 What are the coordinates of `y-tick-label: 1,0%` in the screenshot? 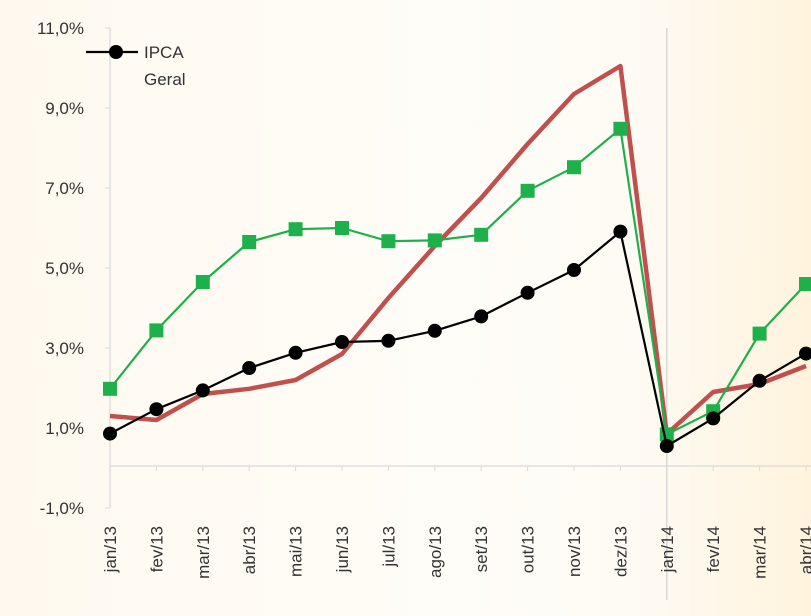 It's located at (64, 428).